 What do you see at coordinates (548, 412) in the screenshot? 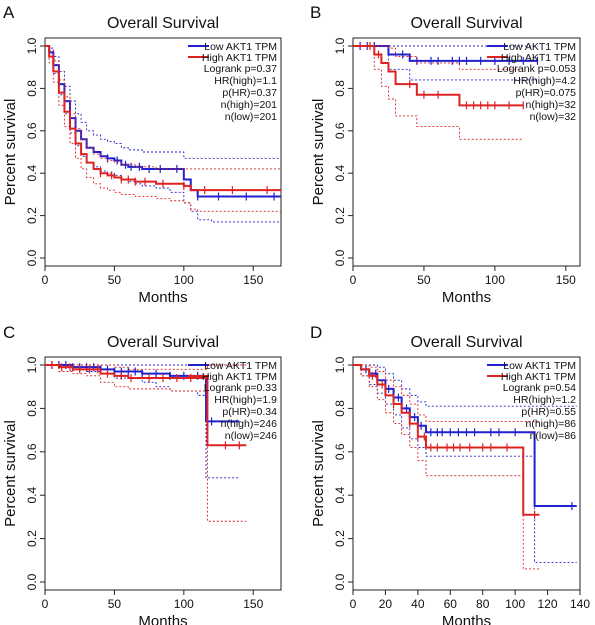
I see `stat-annotation: p(HR)=0.55` at bounding box center [548, 412].